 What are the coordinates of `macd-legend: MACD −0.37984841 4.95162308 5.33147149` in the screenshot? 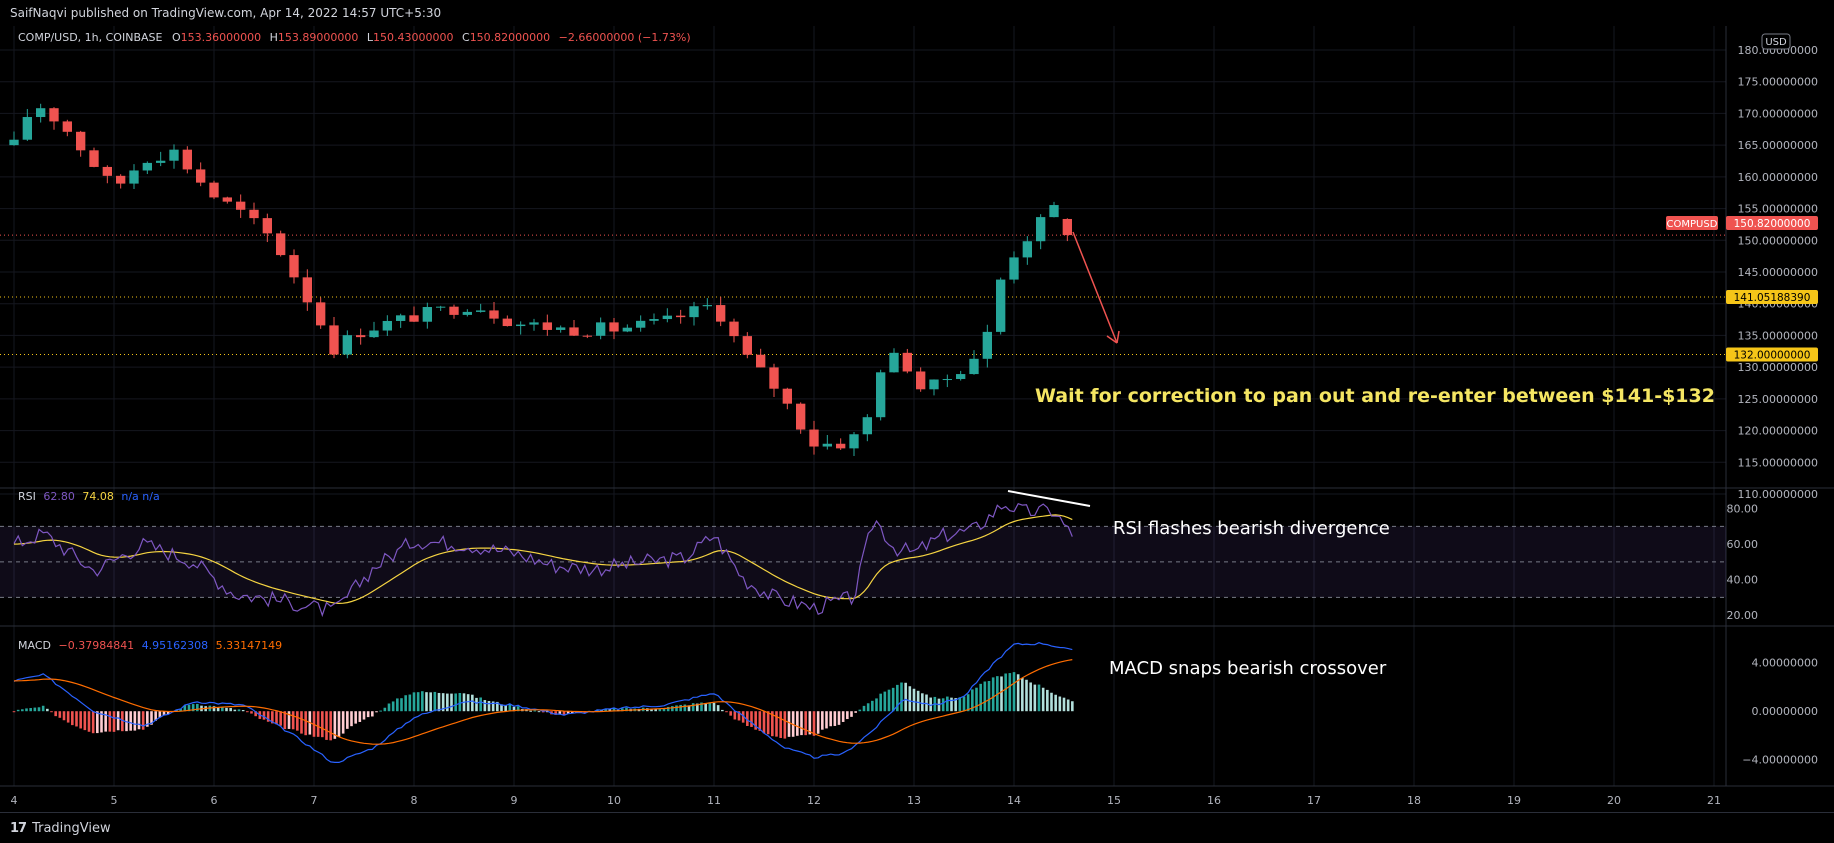 It's located at (150, 645).